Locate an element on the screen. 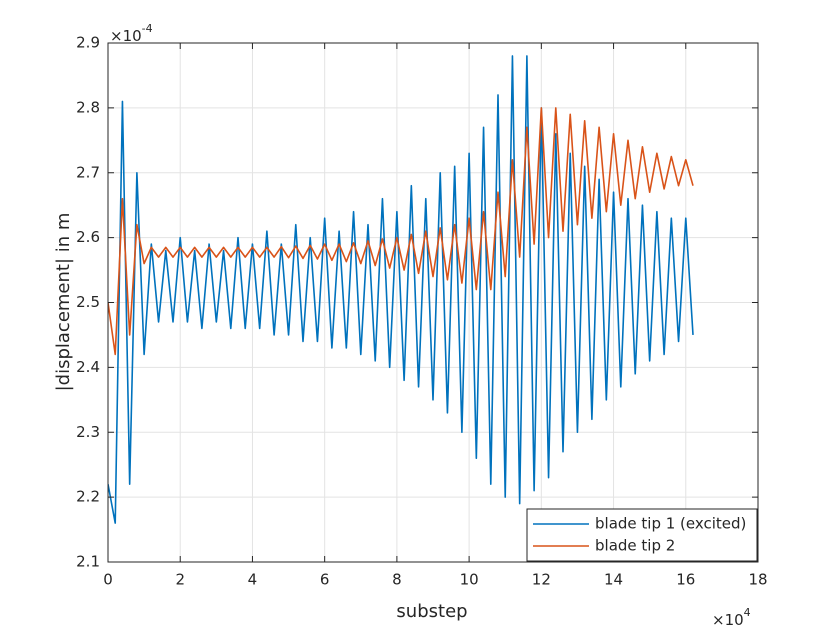 This screenshot has width=840, height=634. legend-box is located at coordinates (642, 535).